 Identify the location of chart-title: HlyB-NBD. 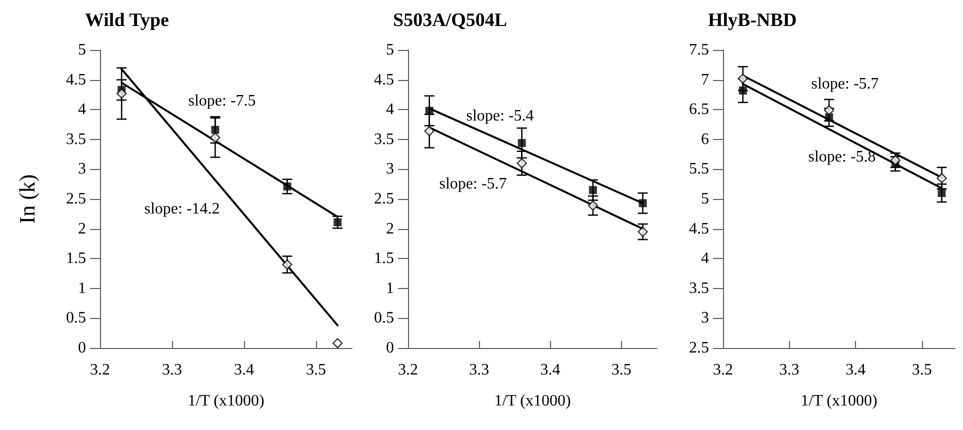
(752, 20).